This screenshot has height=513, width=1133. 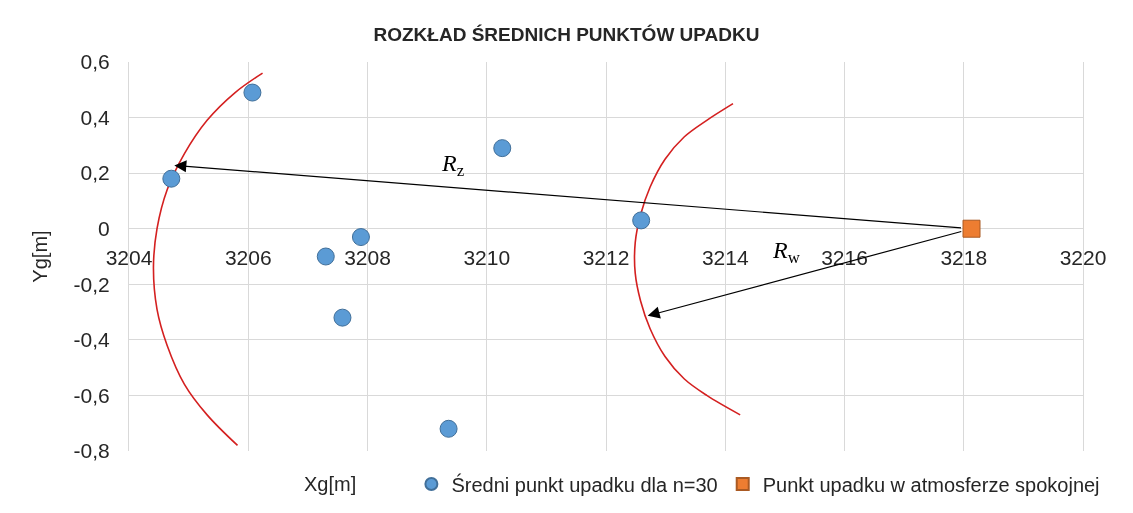 What do you see at coordinates (367, 257) in the screenshot?
I see `x-tick-label: 3208` at bounding box center [367, 257].